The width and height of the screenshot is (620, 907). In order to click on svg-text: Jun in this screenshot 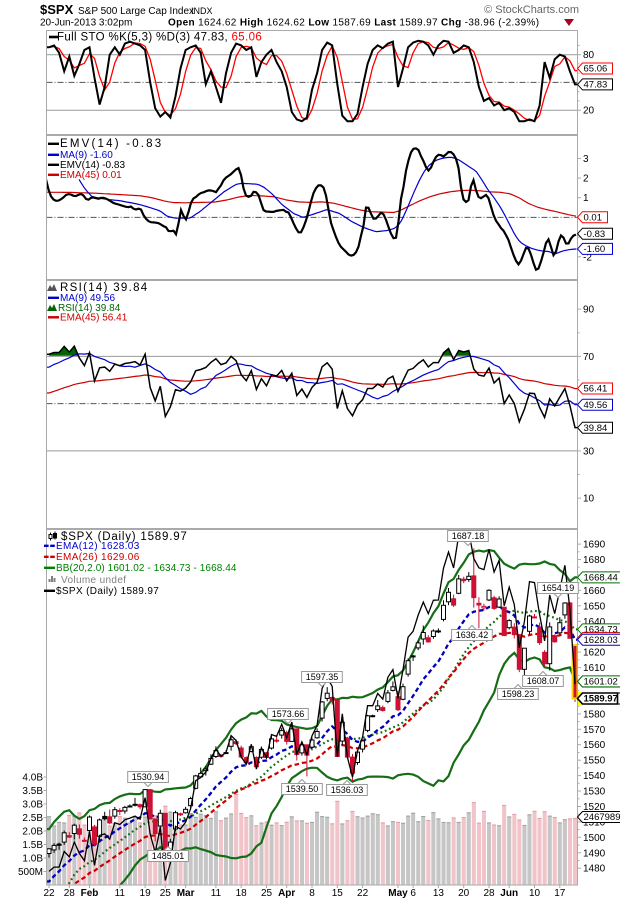, I will do `click(509, 893)`.